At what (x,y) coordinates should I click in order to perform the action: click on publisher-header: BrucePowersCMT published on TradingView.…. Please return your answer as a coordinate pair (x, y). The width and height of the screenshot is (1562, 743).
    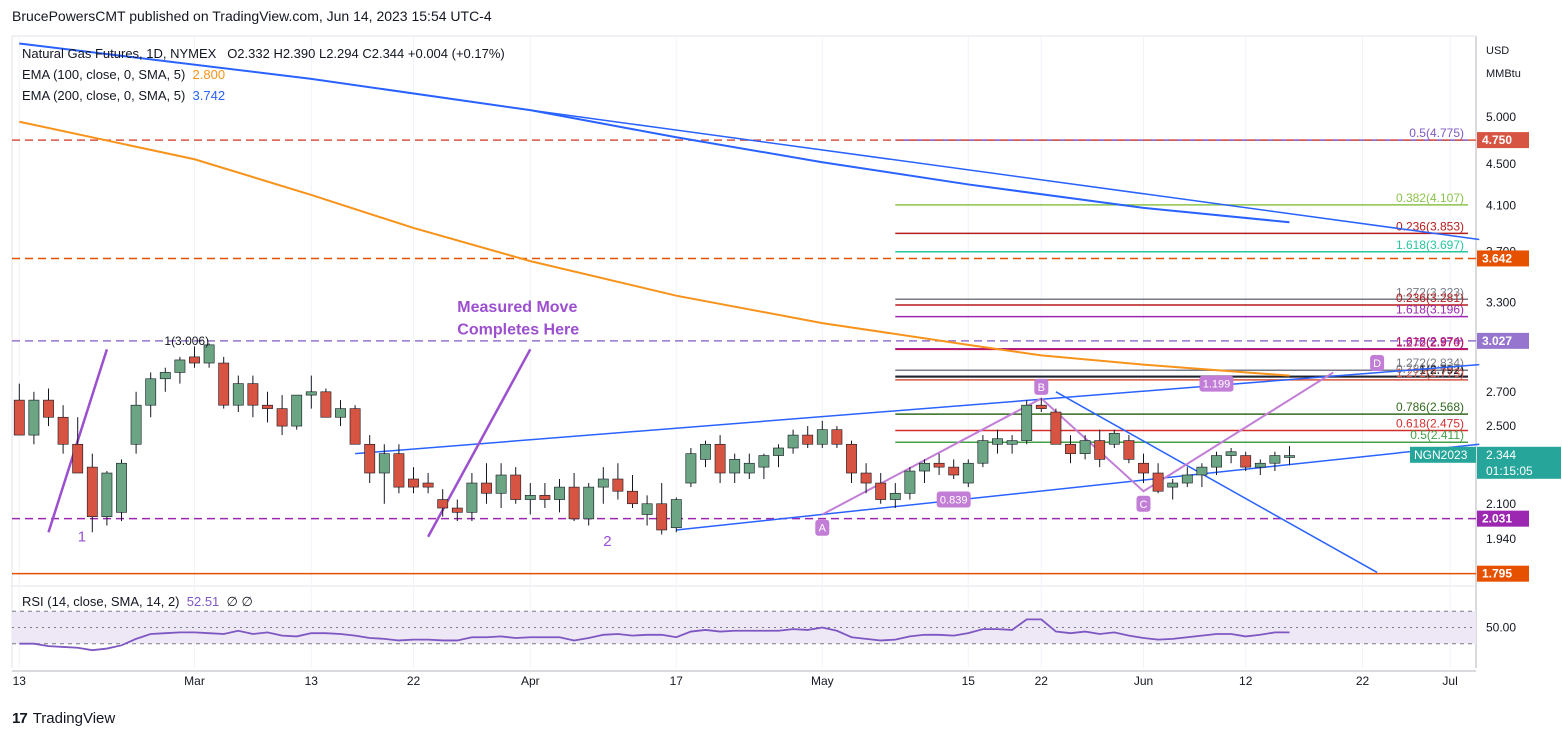
    Looking at the image, I should click on (252, 16).